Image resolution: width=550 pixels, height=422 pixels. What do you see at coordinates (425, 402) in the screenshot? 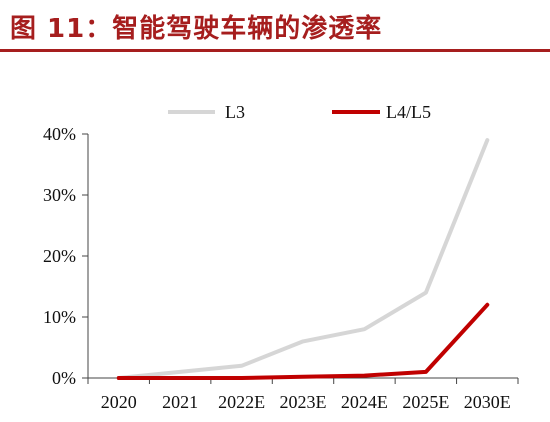
I see `x-tick-label: 2025E` at bounding box center [425, 402].